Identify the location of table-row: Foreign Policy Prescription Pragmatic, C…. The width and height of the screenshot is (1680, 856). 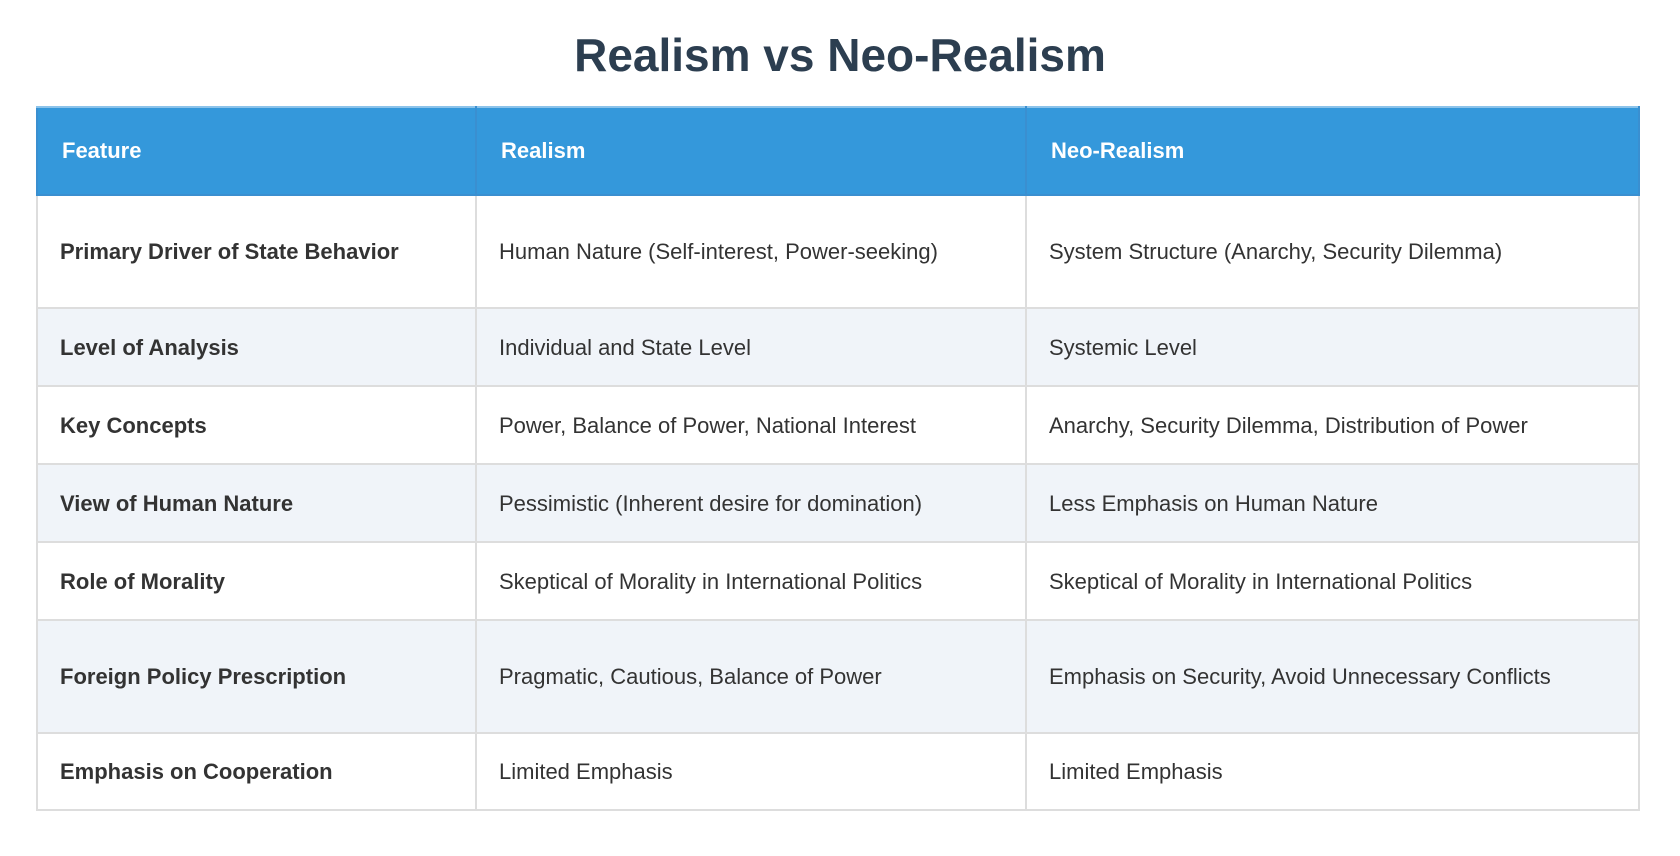
(838, 676).